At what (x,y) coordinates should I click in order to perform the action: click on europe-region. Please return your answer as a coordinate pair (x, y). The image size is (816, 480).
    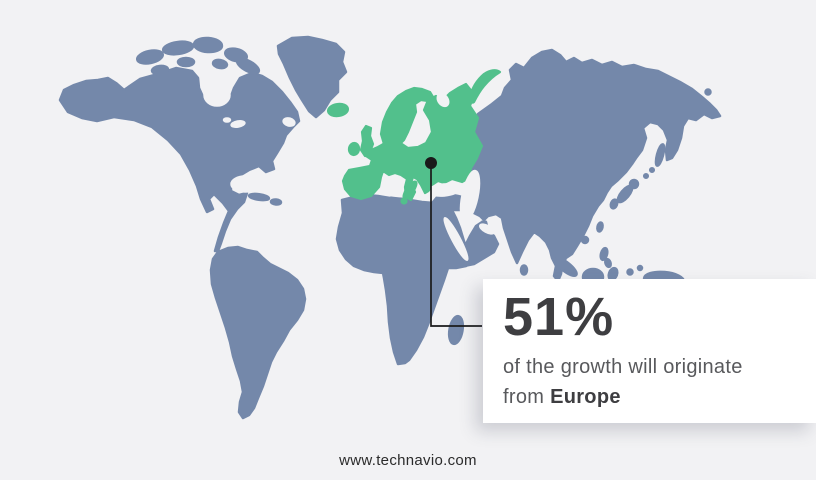
    Looking at the image, I should click on (414, 135).